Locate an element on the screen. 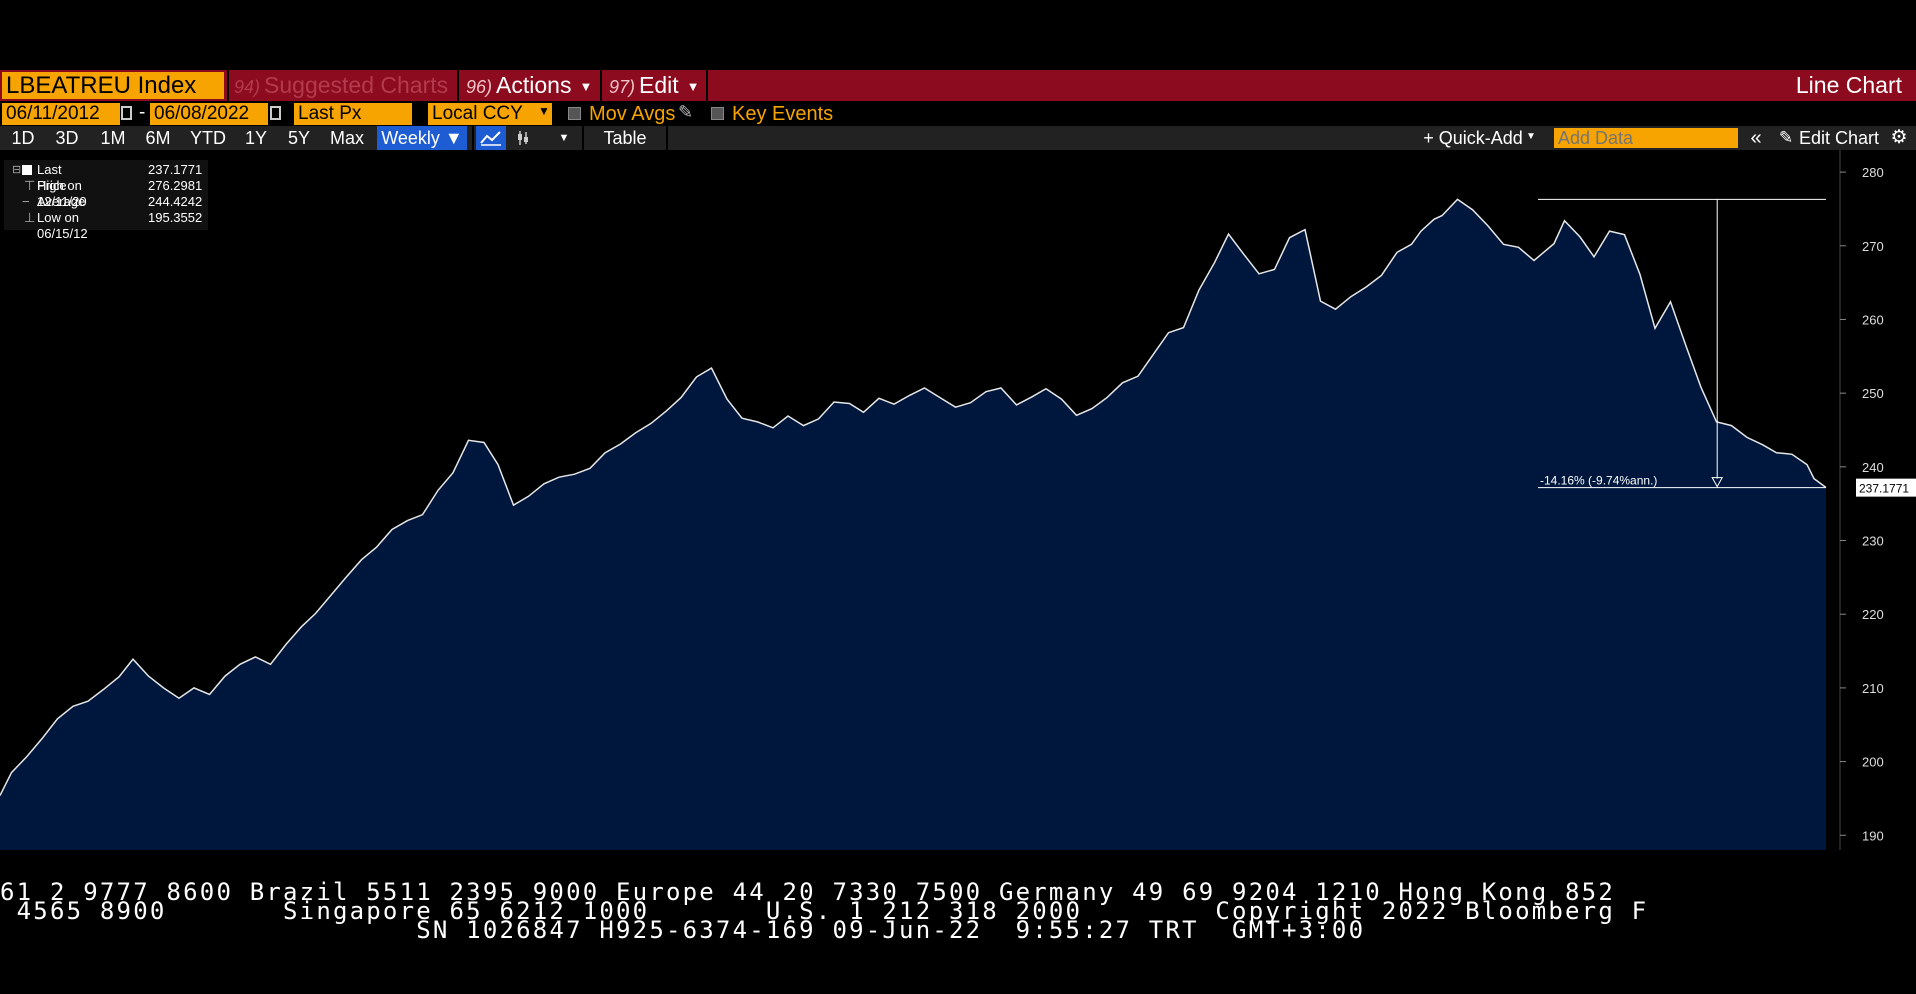 The width and height of the screenshot is (1916, 994). menu-number: 94) is located at coordinates (247, 87).